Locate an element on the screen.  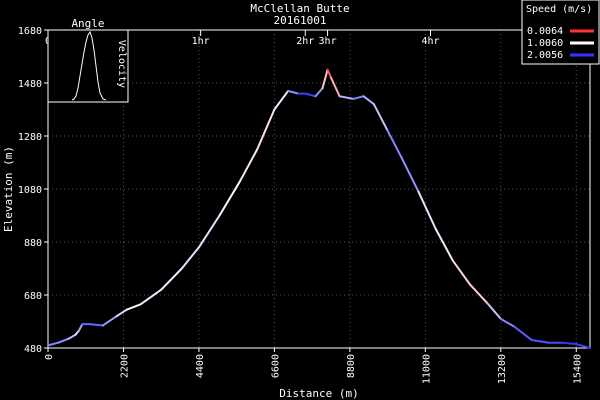
y-tick-label: 880 is located at coordinates (33, 243).